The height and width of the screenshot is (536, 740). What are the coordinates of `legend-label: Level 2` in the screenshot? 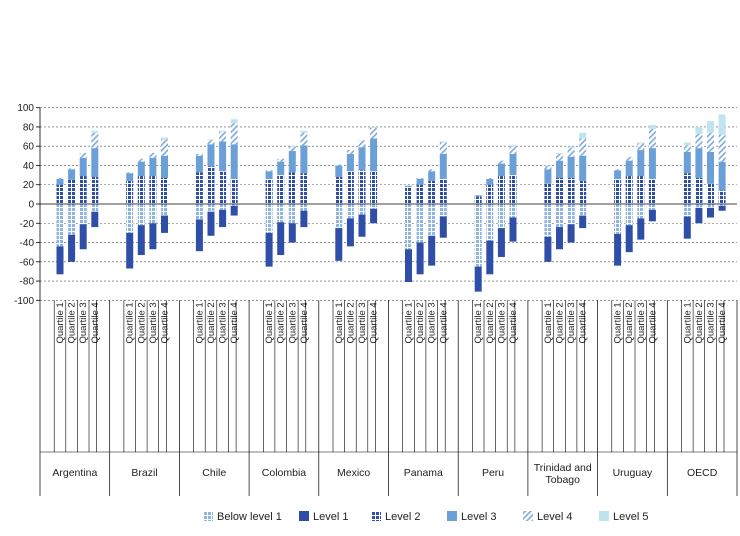 It's located at (402, 517).